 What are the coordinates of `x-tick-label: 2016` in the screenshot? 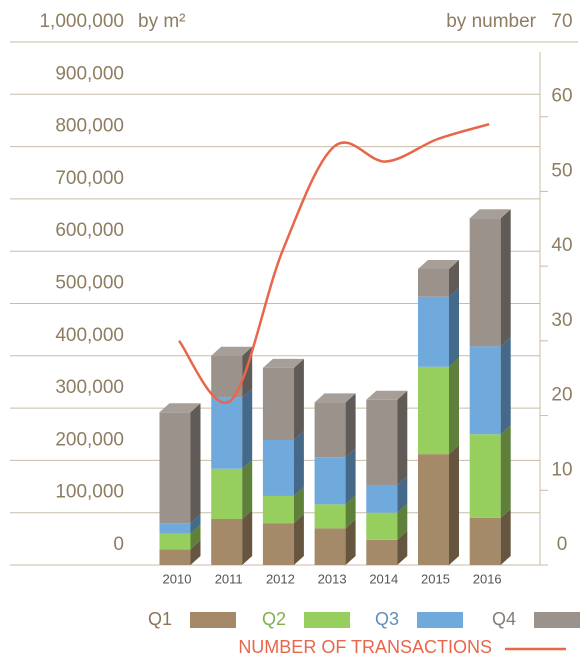 It's located at (487, 578).